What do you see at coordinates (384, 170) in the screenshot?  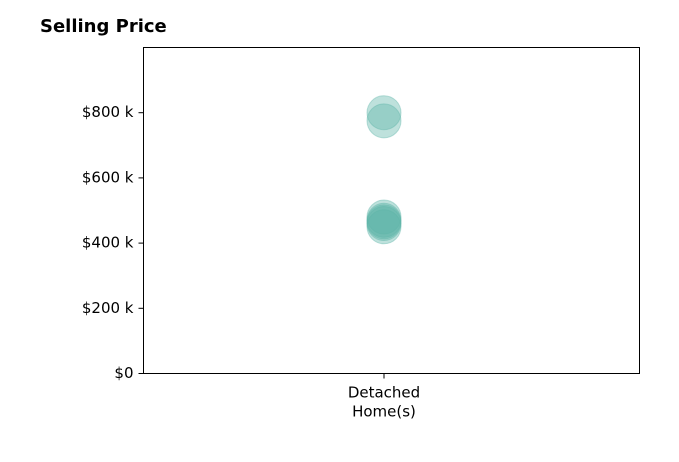 I see `data-points` at bounding box center [384, 170].